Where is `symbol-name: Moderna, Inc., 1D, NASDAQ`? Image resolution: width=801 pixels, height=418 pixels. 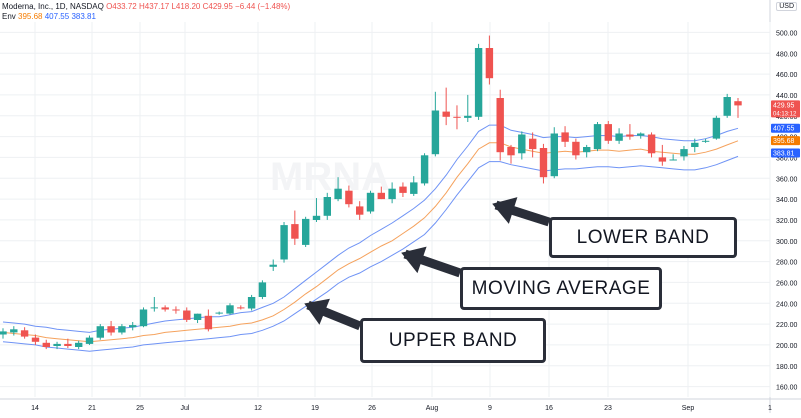
symbol-name: Moderna, Inc., 1D, NASDAQ is located at coordinates (53, 6).